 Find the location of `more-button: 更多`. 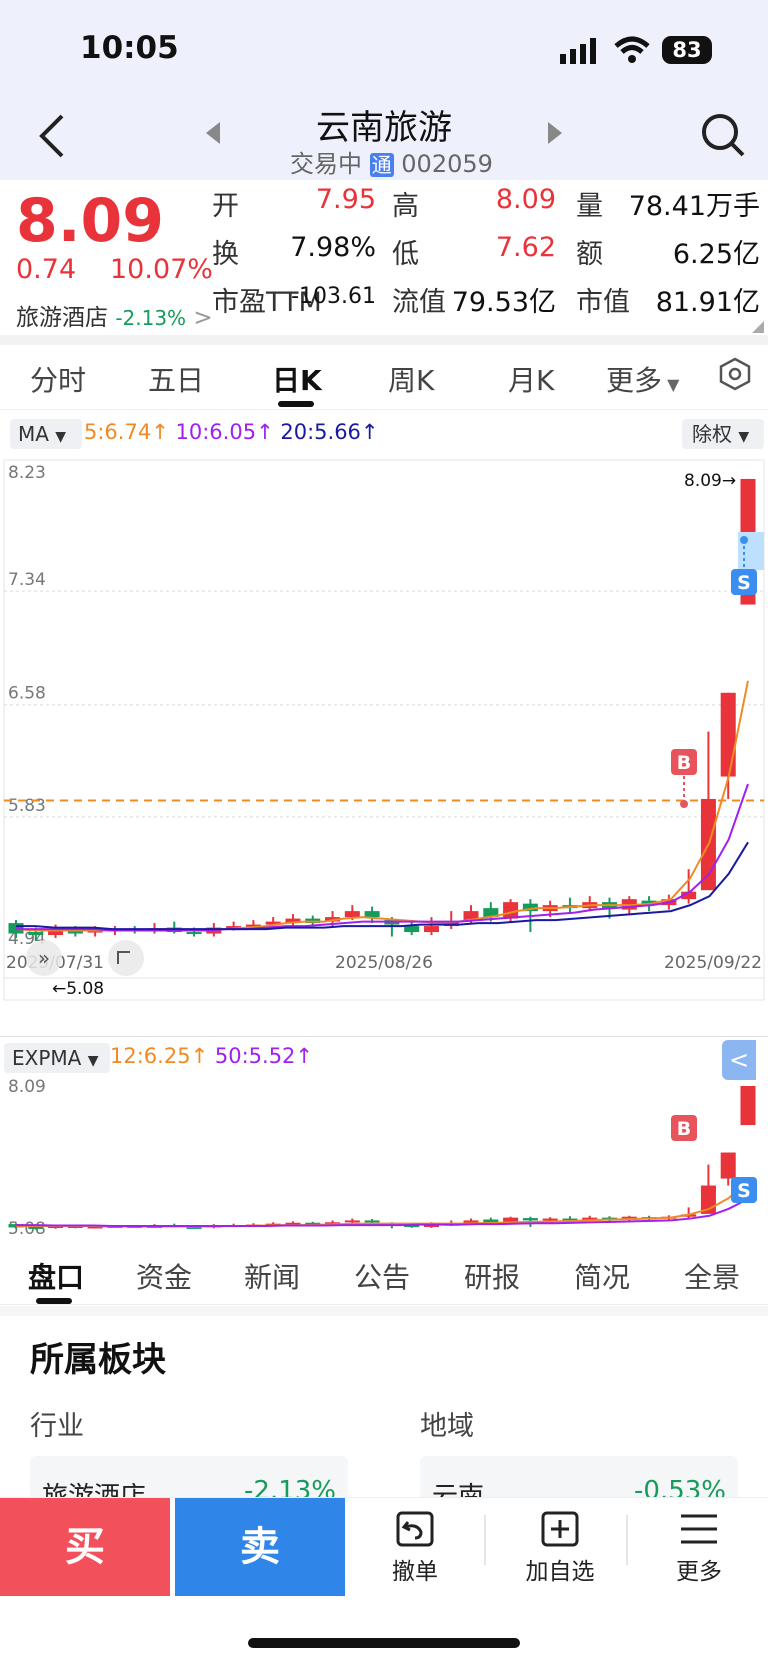

more-button: 更多 is located at coordinates (699, 1548).